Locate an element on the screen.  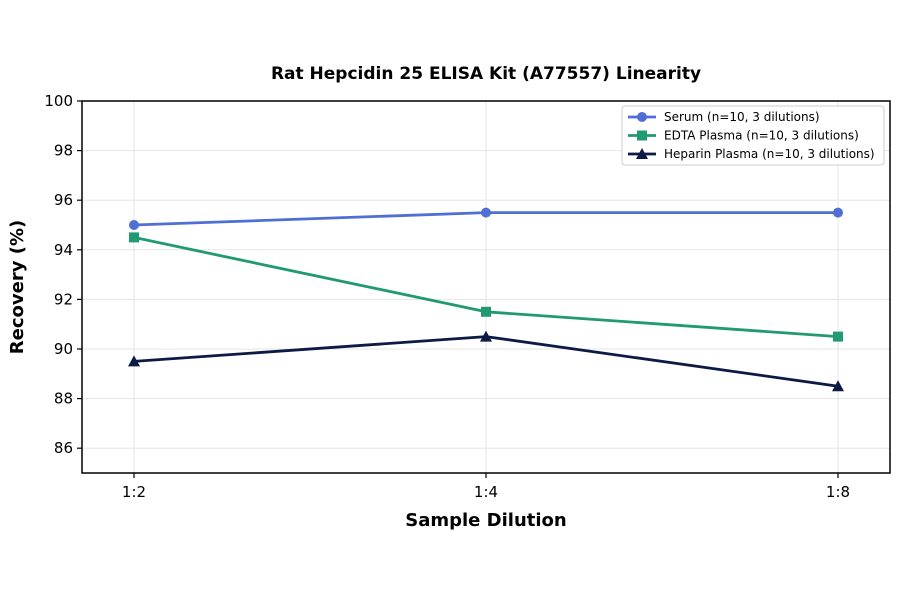
legend-item: Heparin Plasma (n=10, 3 dilutions) is located at coordinates (751, 154).